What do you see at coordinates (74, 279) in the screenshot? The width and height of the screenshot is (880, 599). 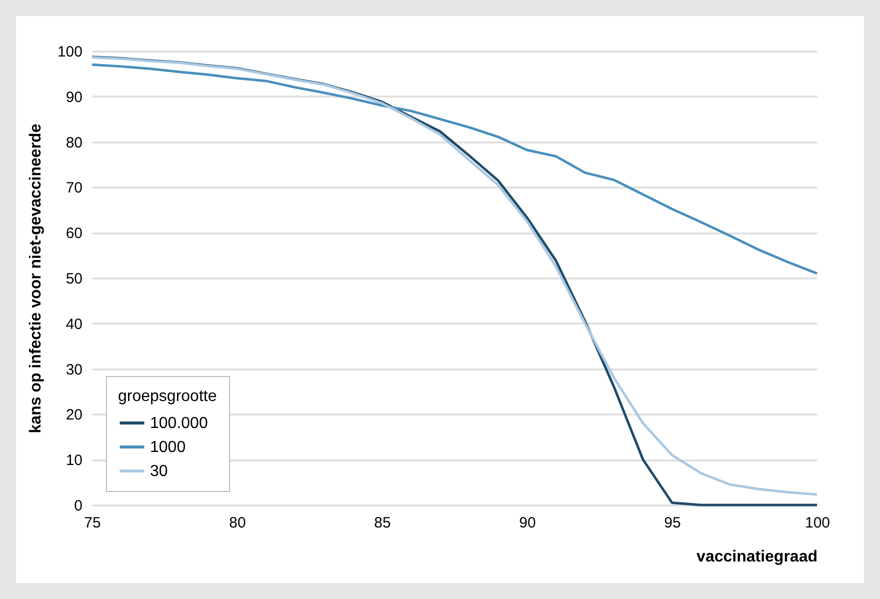 I see `y-tick-label: 50` at bounding box center [74, 279].